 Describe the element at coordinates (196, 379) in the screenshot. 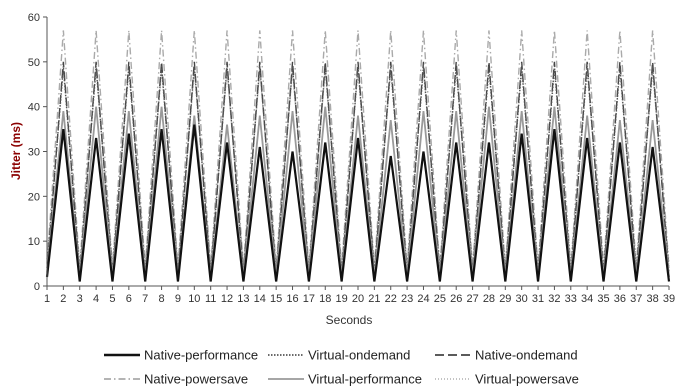

I see `legend-label: Native-powersave` at that location.